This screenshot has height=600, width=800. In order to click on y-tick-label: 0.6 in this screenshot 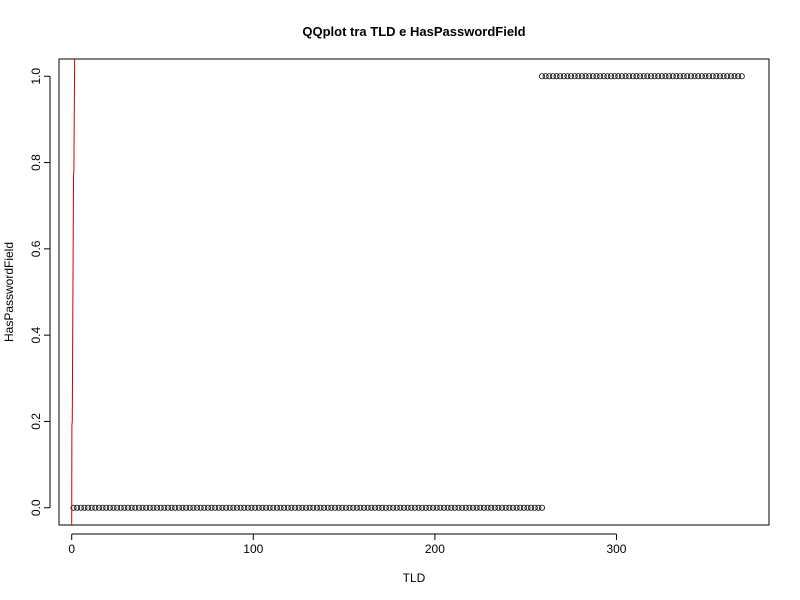, I will do `click(36, 248)`.